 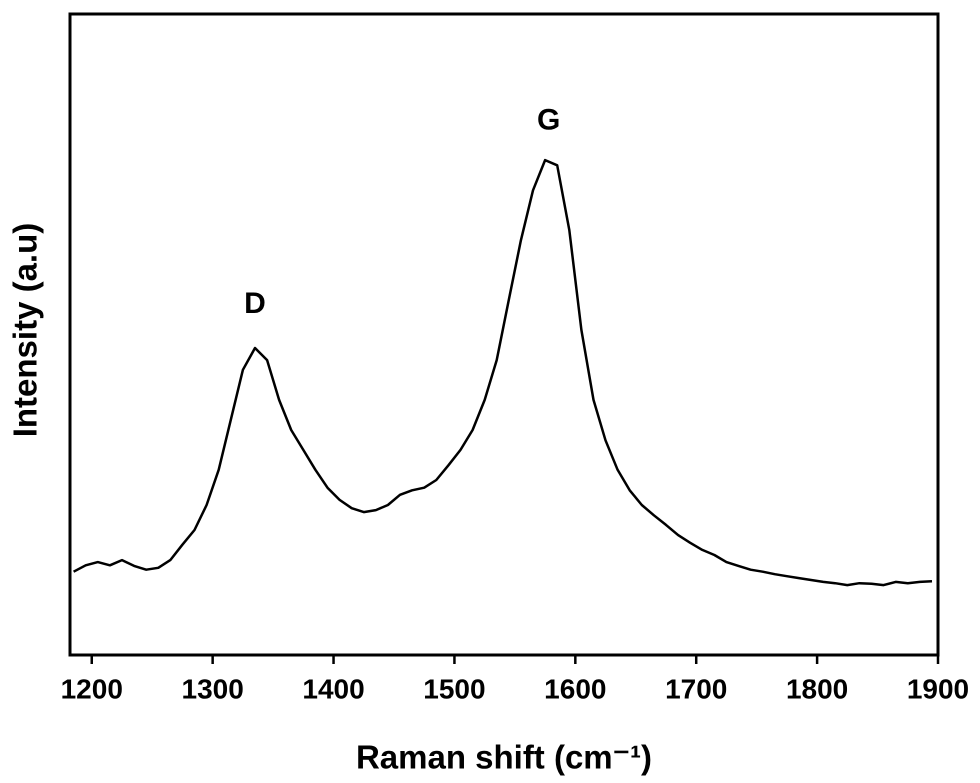 I want to click on peak-label: G, so click(x=548, y=120).